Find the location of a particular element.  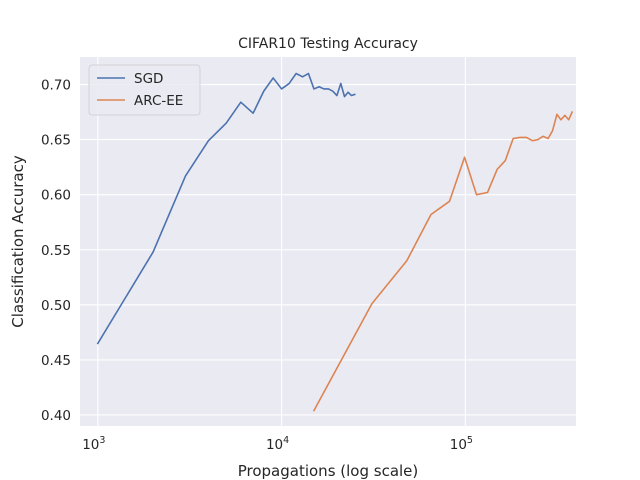

y-tick-label: 0.50 is located at coordinates (56, 306).